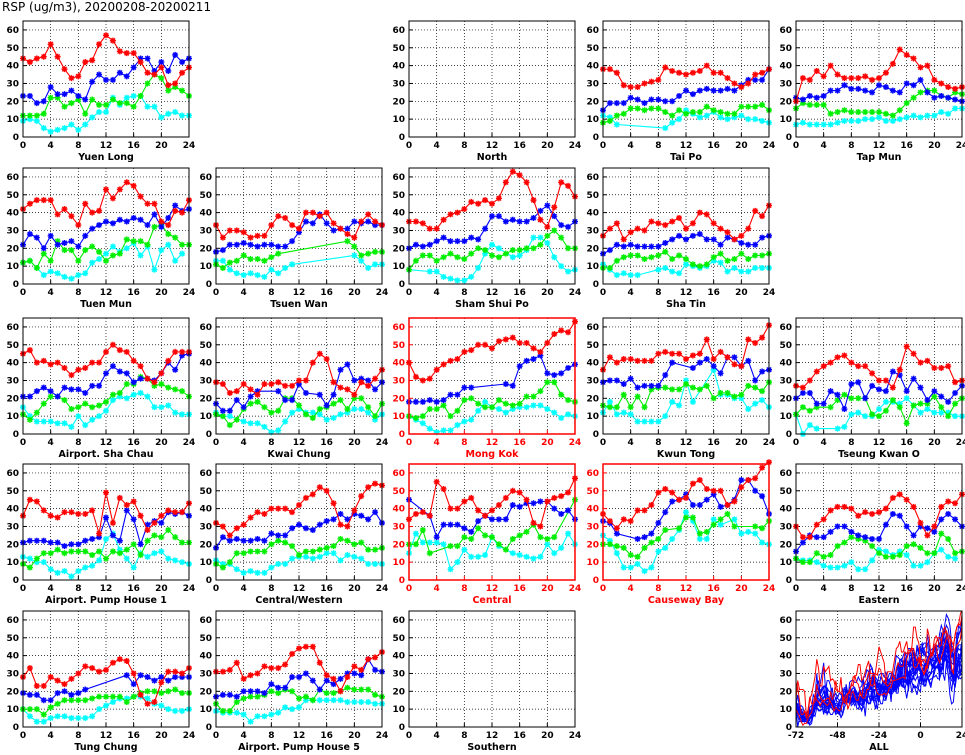 This screenshot has height=755, width=965. Describe the element at coordinates (299, 304) in the screenshot. I see `panel-title: Tsuen Wan` at that location.